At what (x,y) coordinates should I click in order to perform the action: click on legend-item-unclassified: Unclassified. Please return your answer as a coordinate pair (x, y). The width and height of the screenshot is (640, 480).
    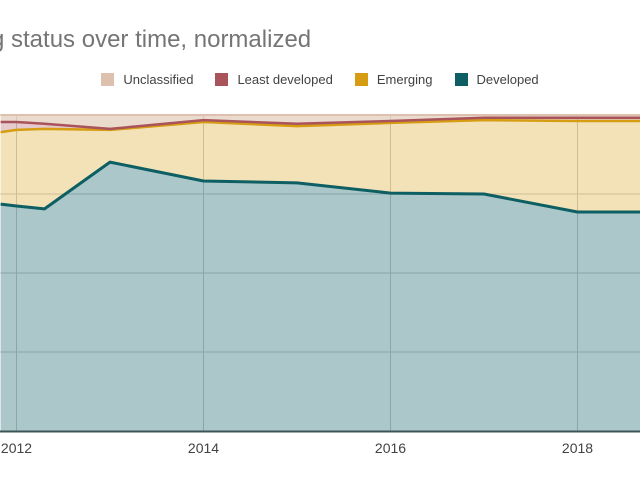
    Looking at the image, I should click on (147, 79).